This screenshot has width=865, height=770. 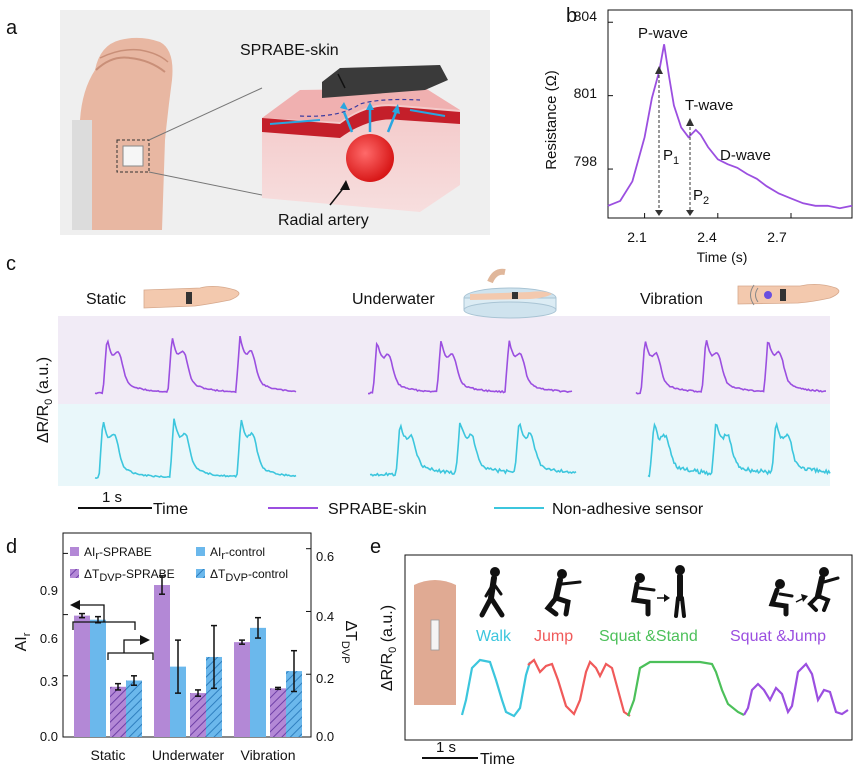 I want to click on x-tick-label: 2.1, so click(x=637, y=237).